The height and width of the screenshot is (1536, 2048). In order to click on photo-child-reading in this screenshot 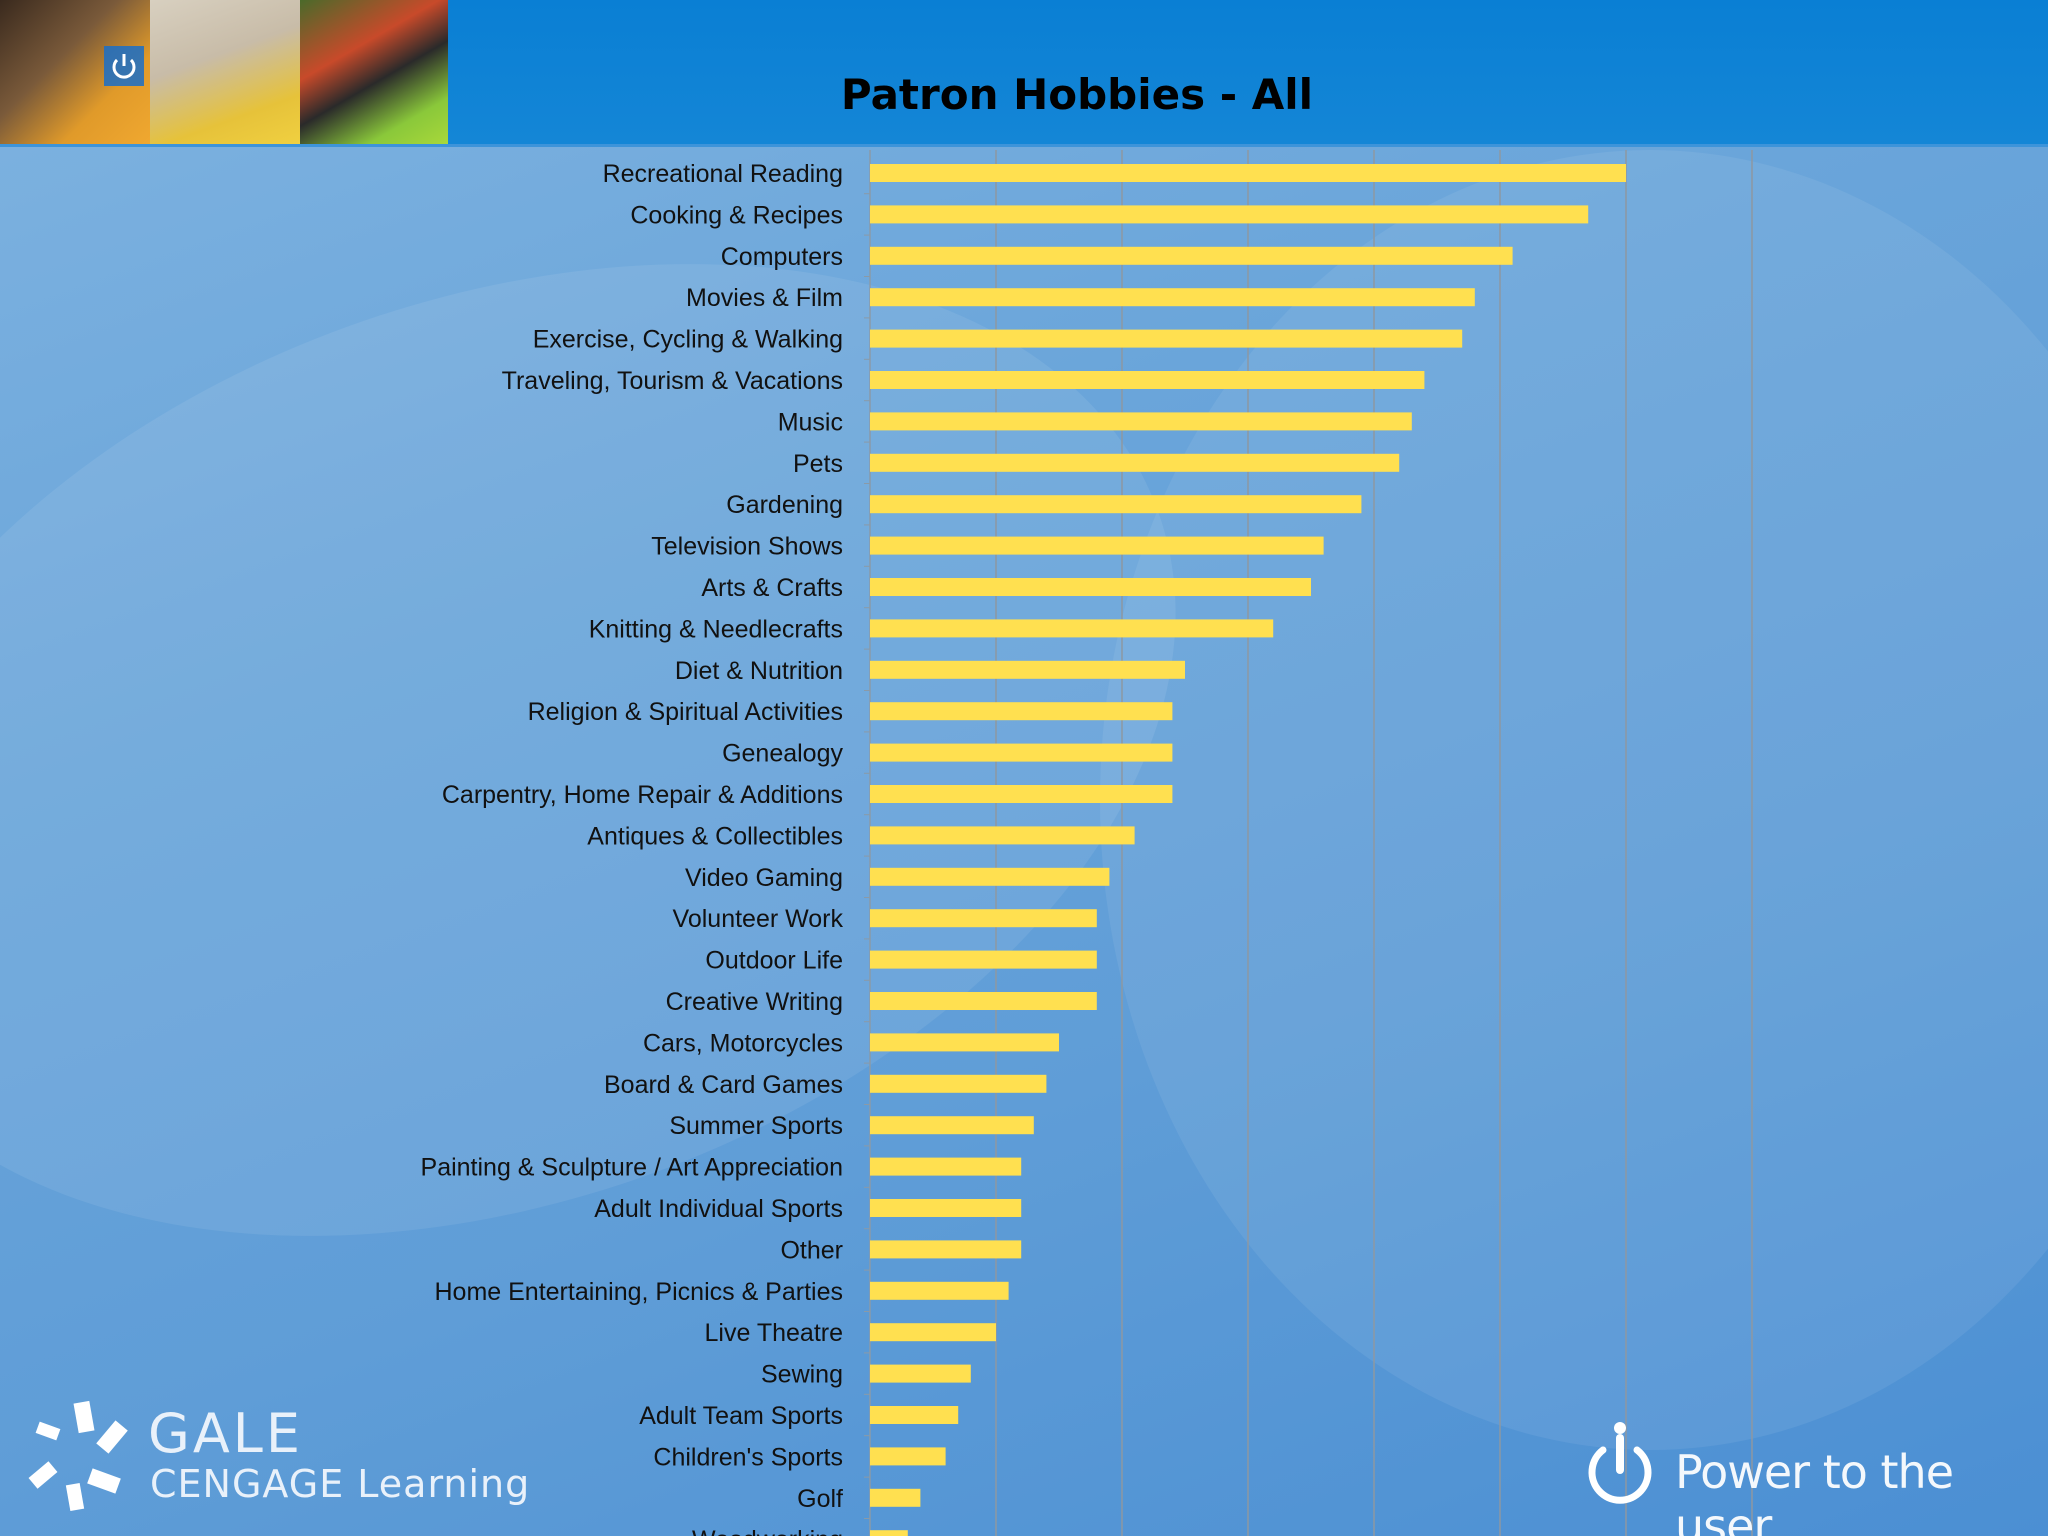, I will do `click(374, 72)`.